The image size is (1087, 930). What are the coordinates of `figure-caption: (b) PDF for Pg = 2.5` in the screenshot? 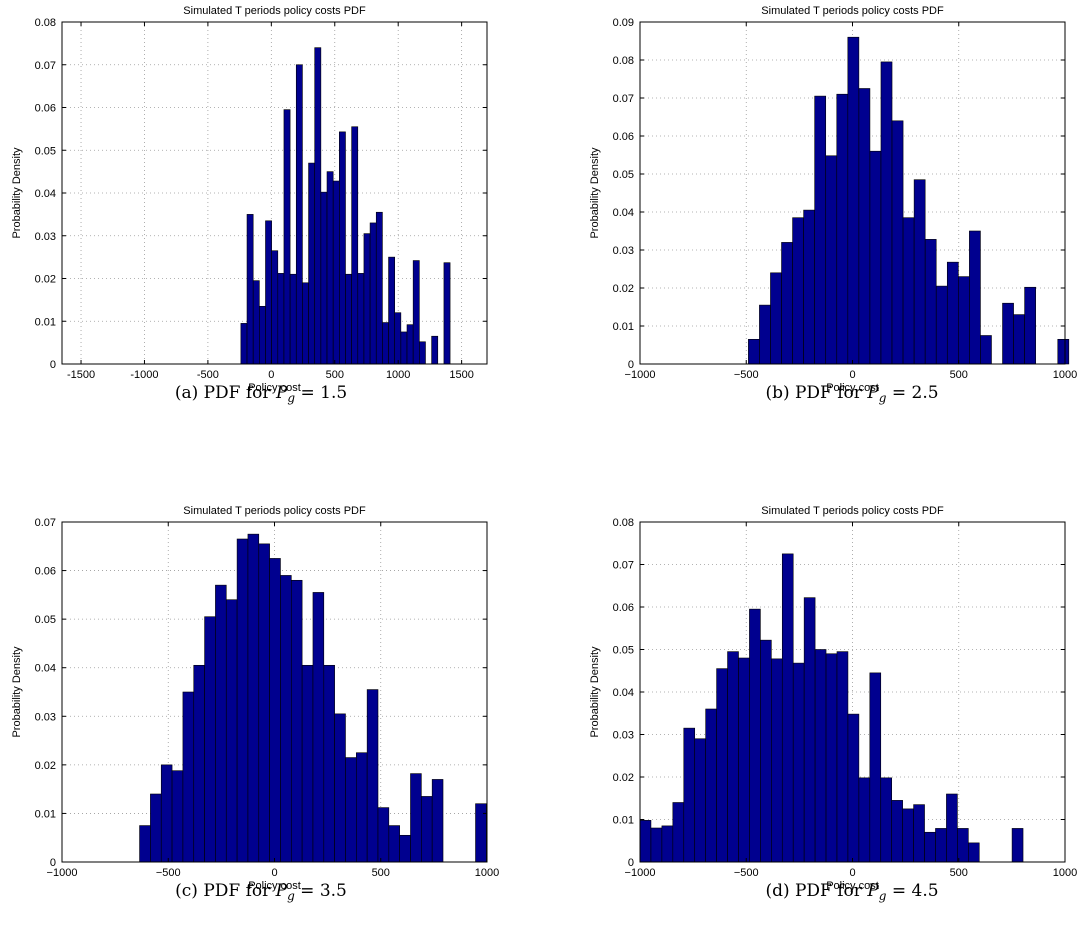 It's located at (851, 394).